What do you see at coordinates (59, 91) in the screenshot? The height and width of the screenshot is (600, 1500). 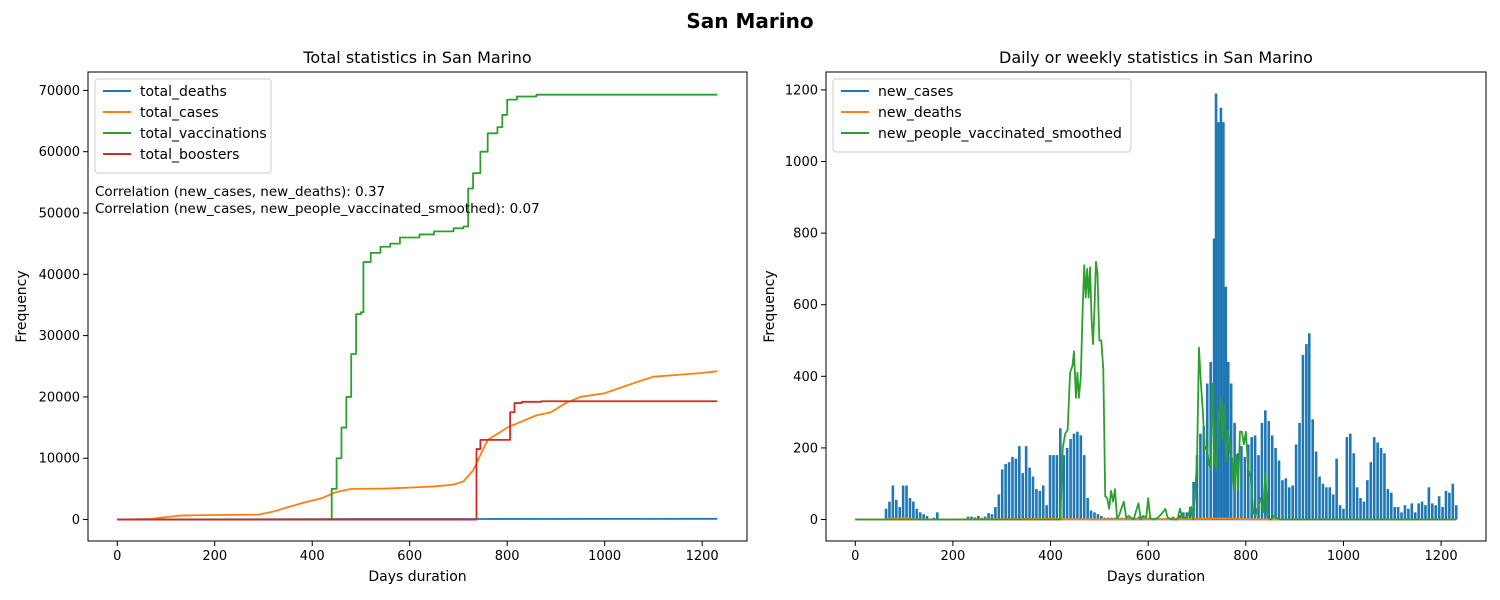 I see `chart1-y-tick-label: 70000` at bounding box center [59, 91].